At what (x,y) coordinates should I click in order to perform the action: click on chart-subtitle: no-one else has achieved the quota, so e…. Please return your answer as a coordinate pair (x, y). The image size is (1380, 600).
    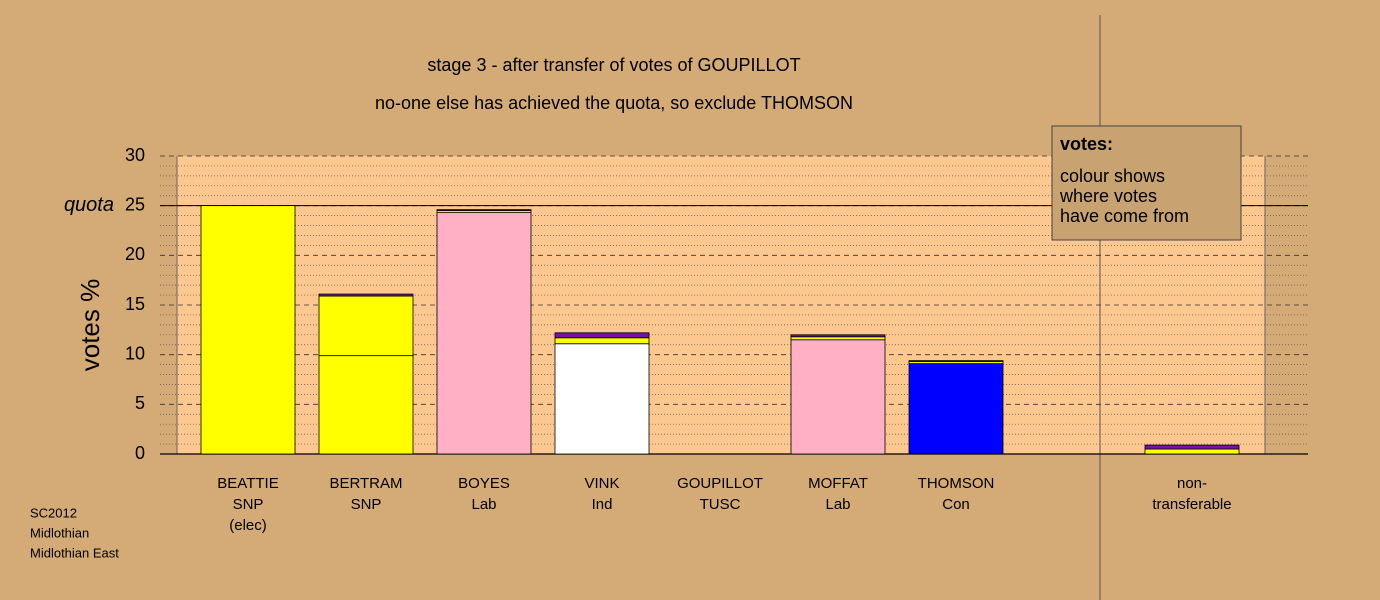
    Looking at the image, I should click on (614, 103).